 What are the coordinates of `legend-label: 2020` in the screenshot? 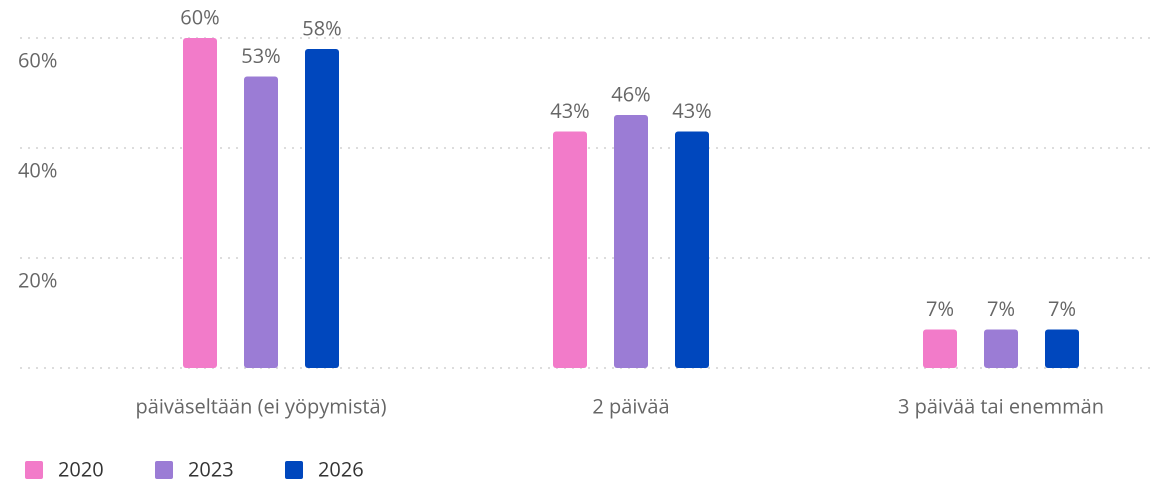 It's located at (81, 468).